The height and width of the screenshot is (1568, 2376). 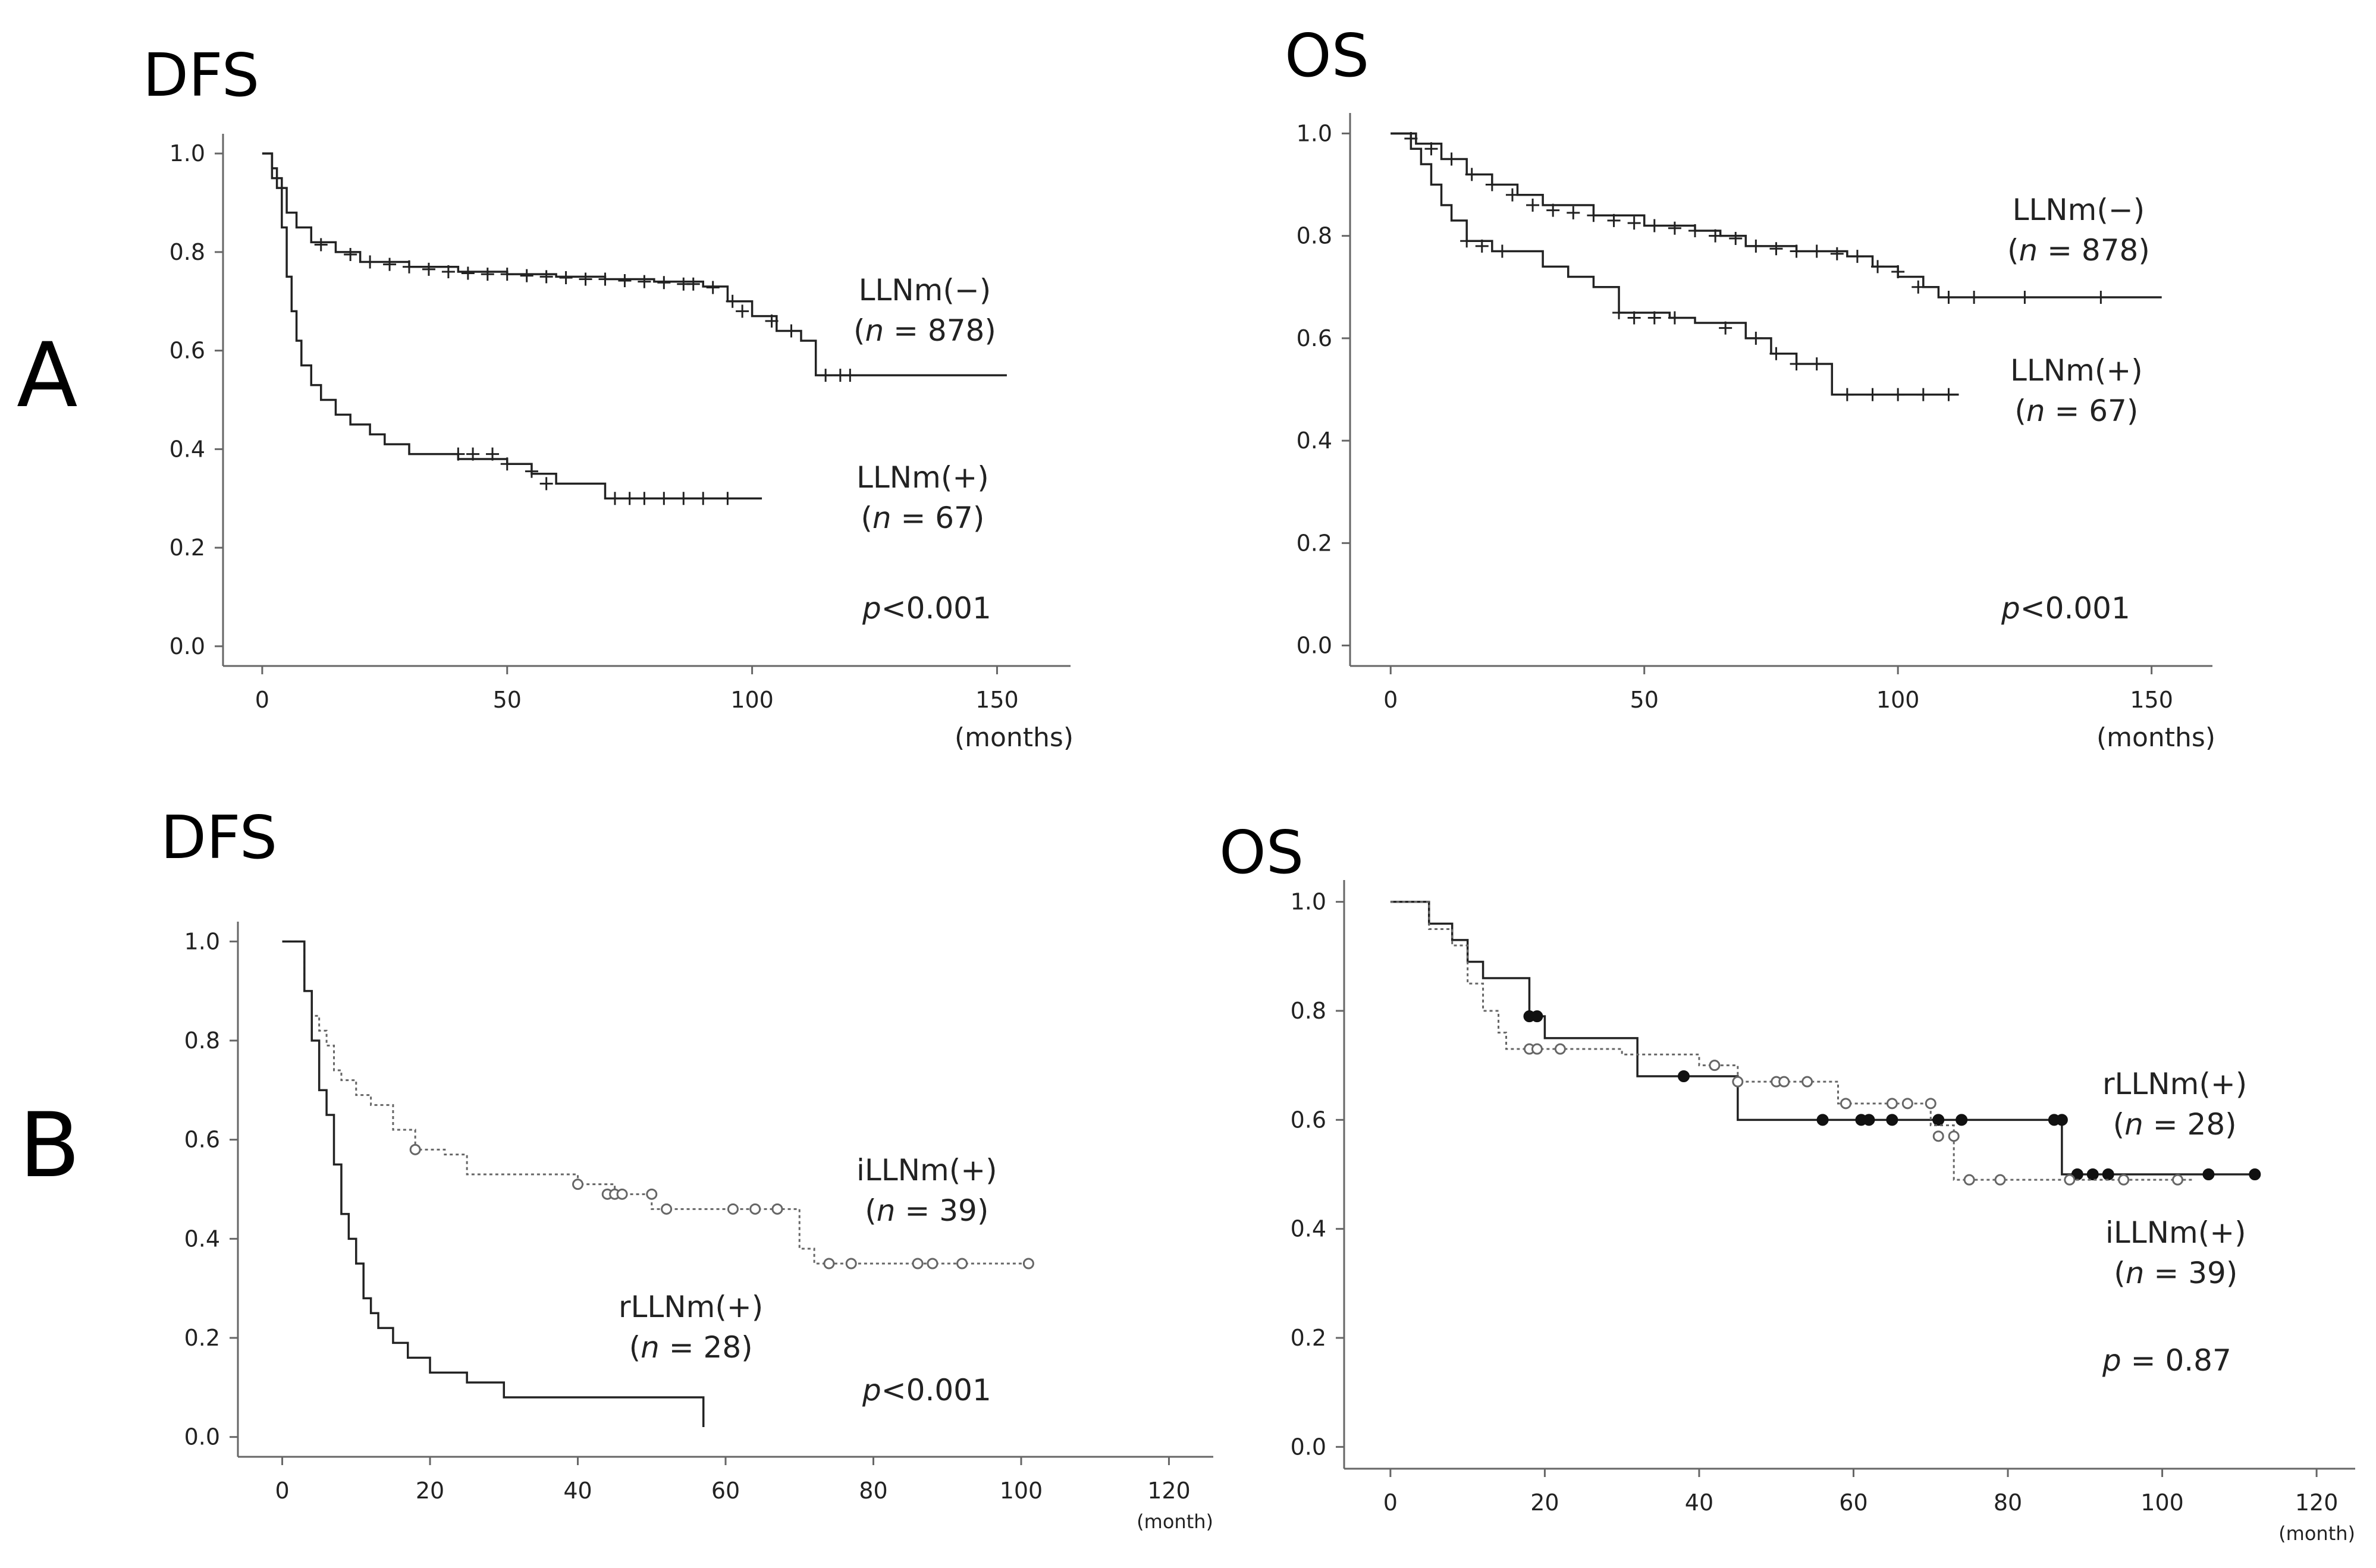 I want to click on x-tick-label: 0, so click(x=282, y=1491).